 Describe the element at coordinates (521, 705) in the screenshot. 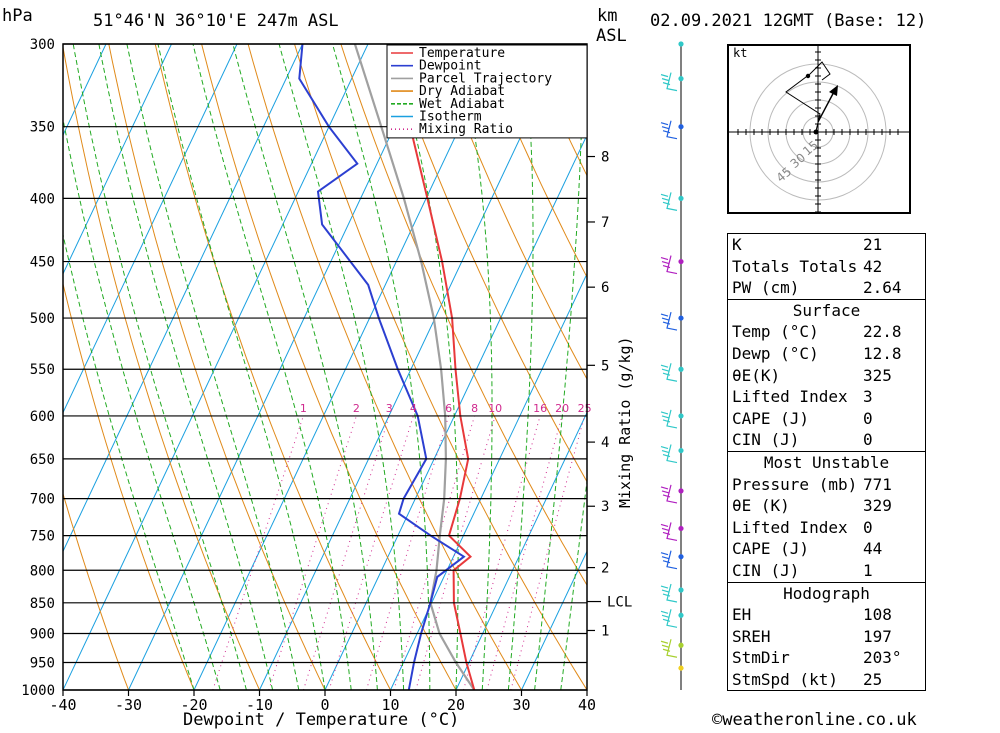

I see `x-tick-label: 30` at that location.